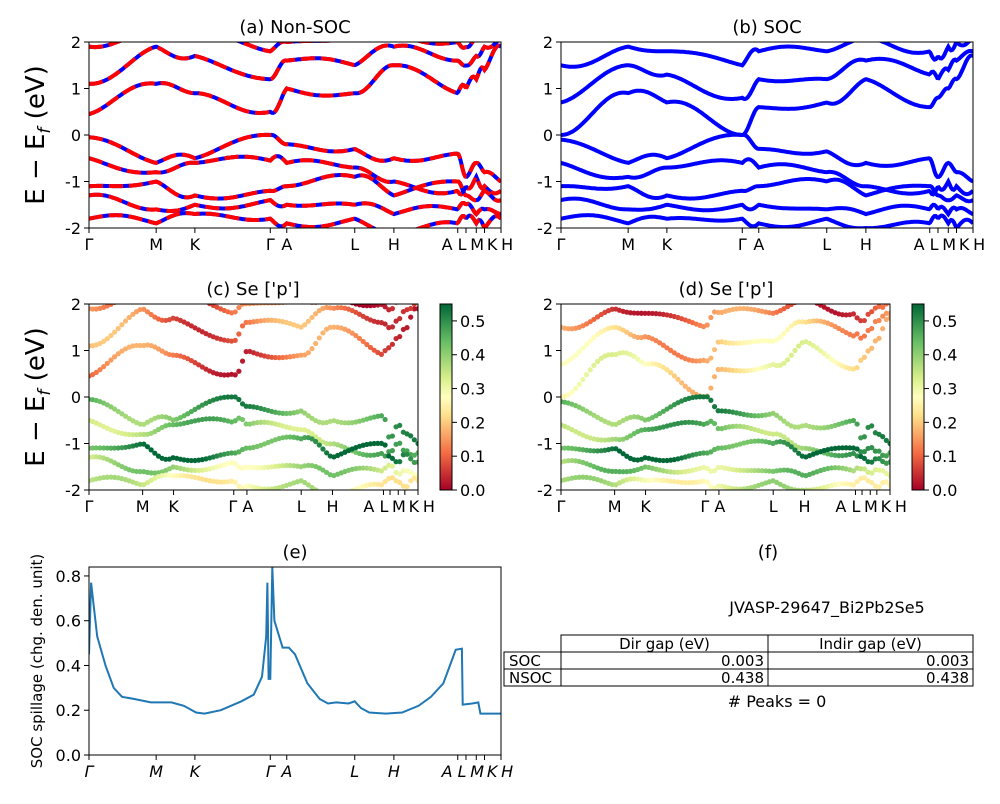 This screenshot has height=804, width=1000. I want to click on table-row-label: SOC, so click(525, 661).